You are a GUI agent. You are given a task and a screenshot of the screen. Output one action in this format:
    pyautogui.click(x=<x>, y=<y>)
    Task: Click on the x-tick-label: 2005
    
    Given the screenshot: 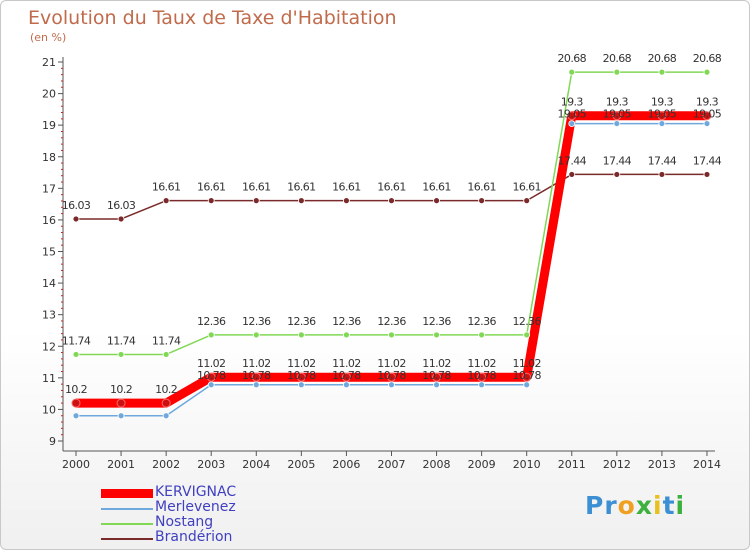 What is the action you would take?
    pyautogui.click(x=301, y=464)
    